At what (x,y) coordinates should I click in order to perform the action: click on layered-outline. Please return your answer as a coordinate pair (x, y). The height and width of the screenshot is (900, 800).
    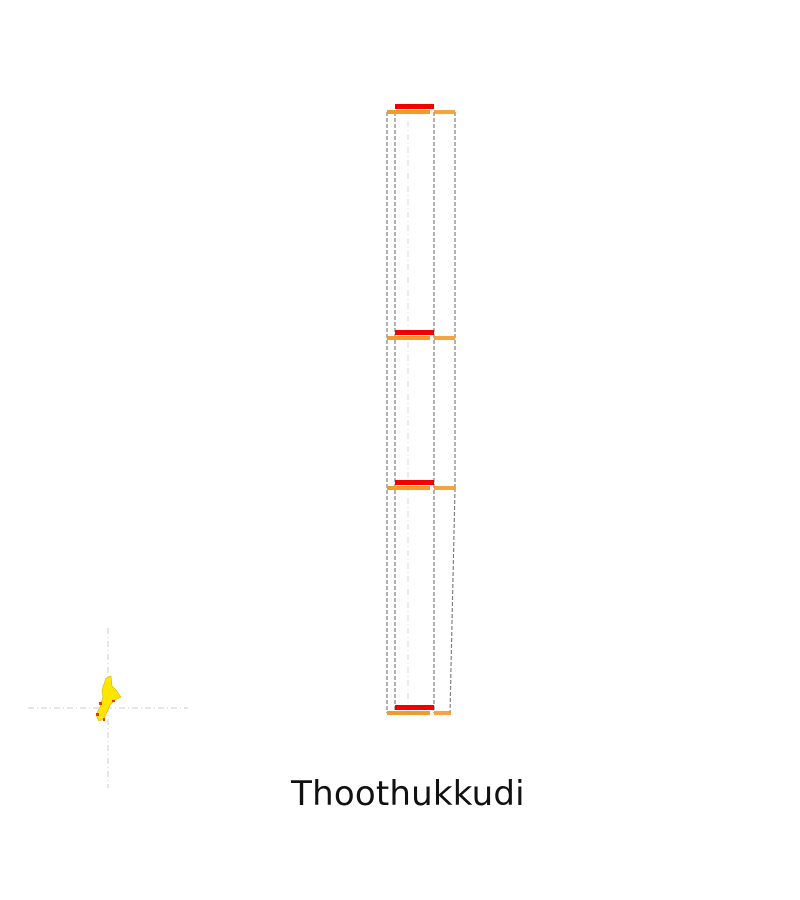
    Looking at the image, I should click on (421, 409).